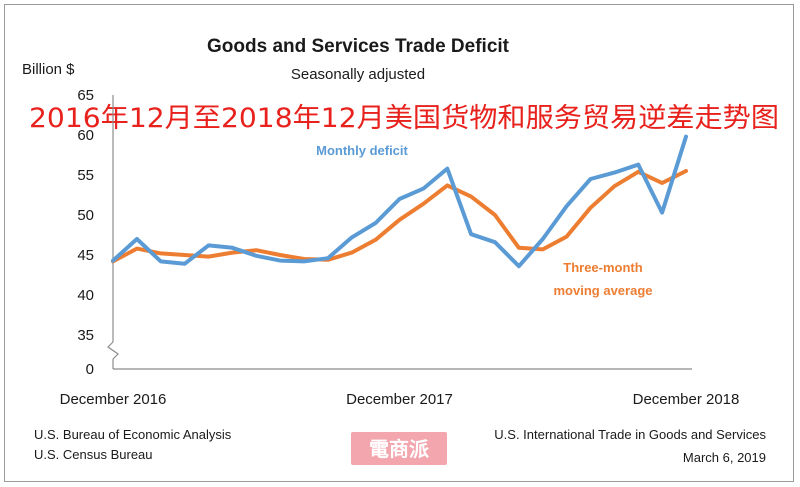 Image resolution: width=800 pixels, height=487 pixels. Describe the element at coordinates (724, 457) in the screenshot. I see `footer-report-date: March 6, 2019` at that location.